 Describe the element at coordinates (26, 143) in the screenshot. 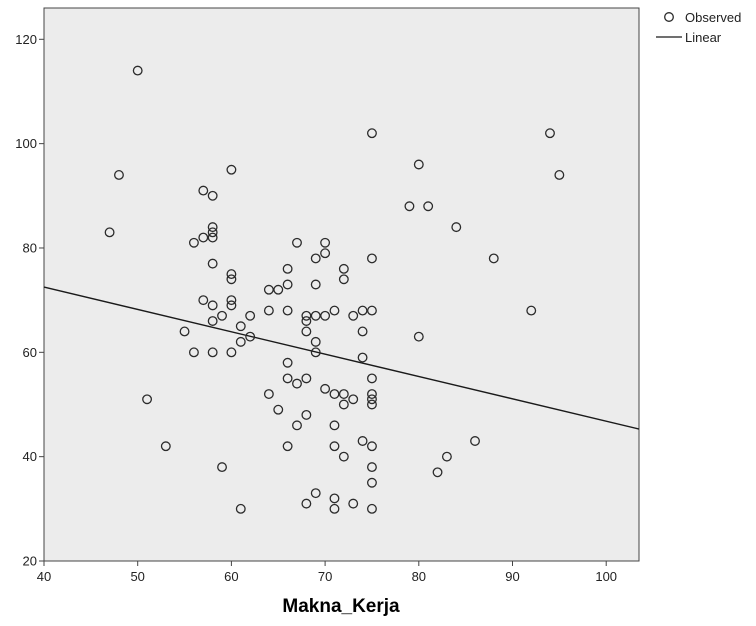

I see `y-tick-label: 100` at that location.